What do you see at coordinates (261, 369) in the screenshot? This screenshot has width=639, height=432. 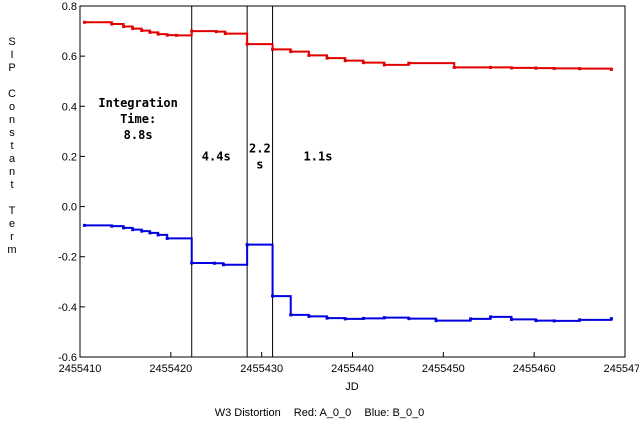 I see `x-tick-label: 2455430` at bounding box center [261, 369].